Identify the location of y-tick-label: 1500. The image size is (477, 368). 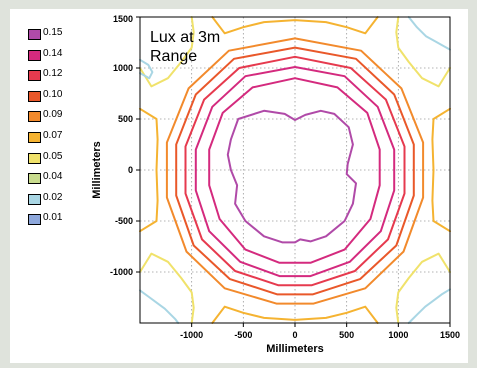
(123, 19).